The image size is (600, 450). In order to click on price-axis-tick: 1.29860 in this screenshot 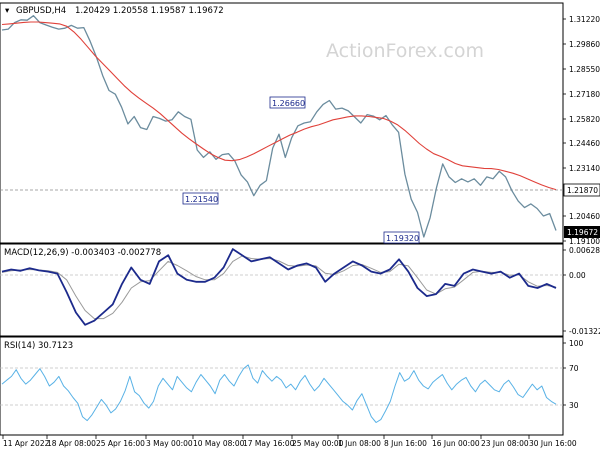, I will do `click(584, 44)`.